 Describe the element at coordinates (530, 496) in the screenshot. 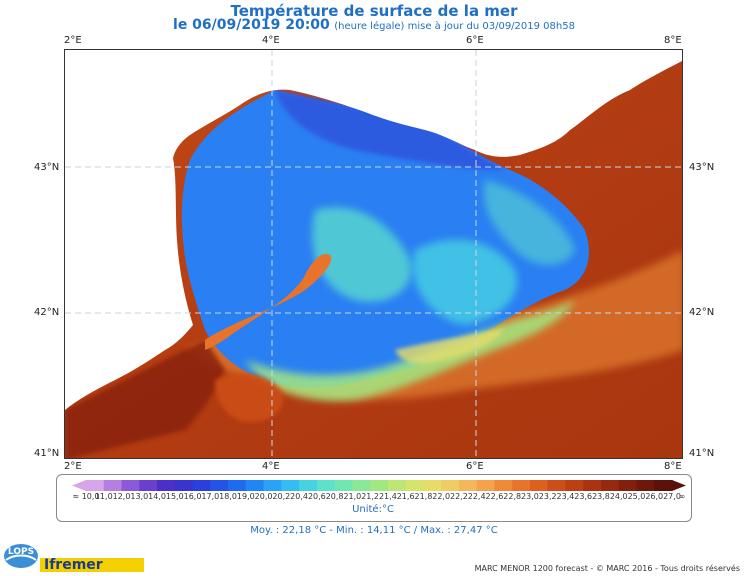

I see `color-bar-label: 23,0` at that location.